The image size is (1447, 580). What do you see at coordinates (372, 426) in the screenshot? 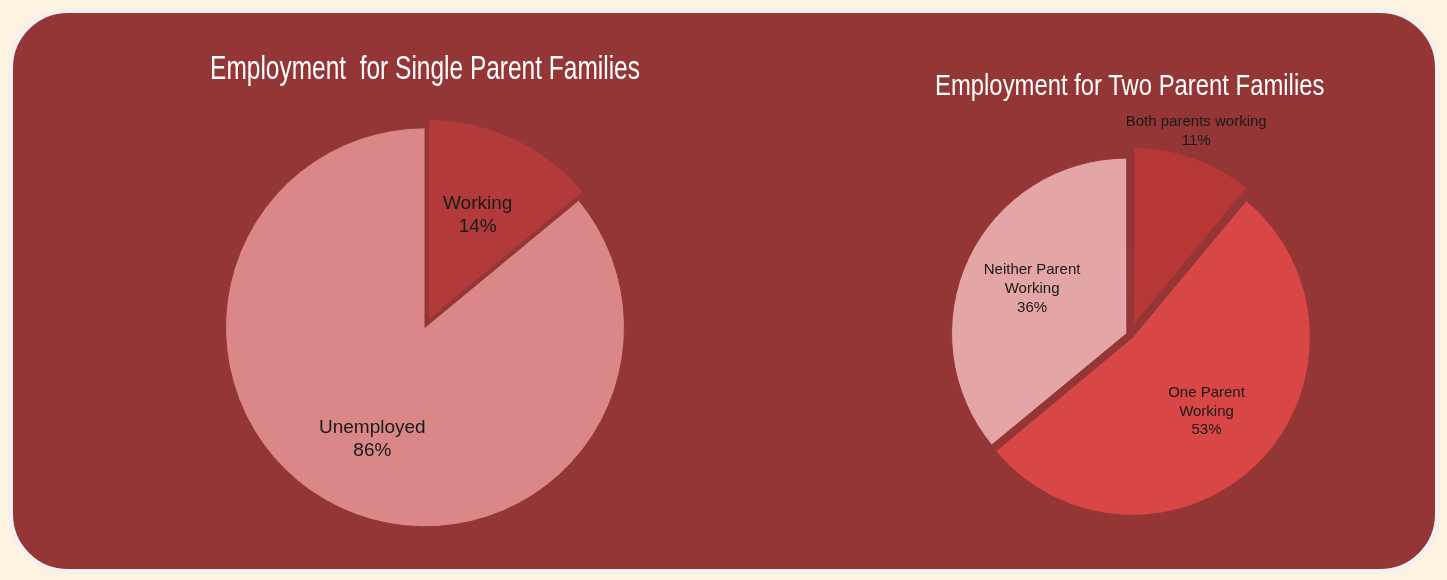
I see `slice-label: Unemployed` at bounding box center [372, 426].